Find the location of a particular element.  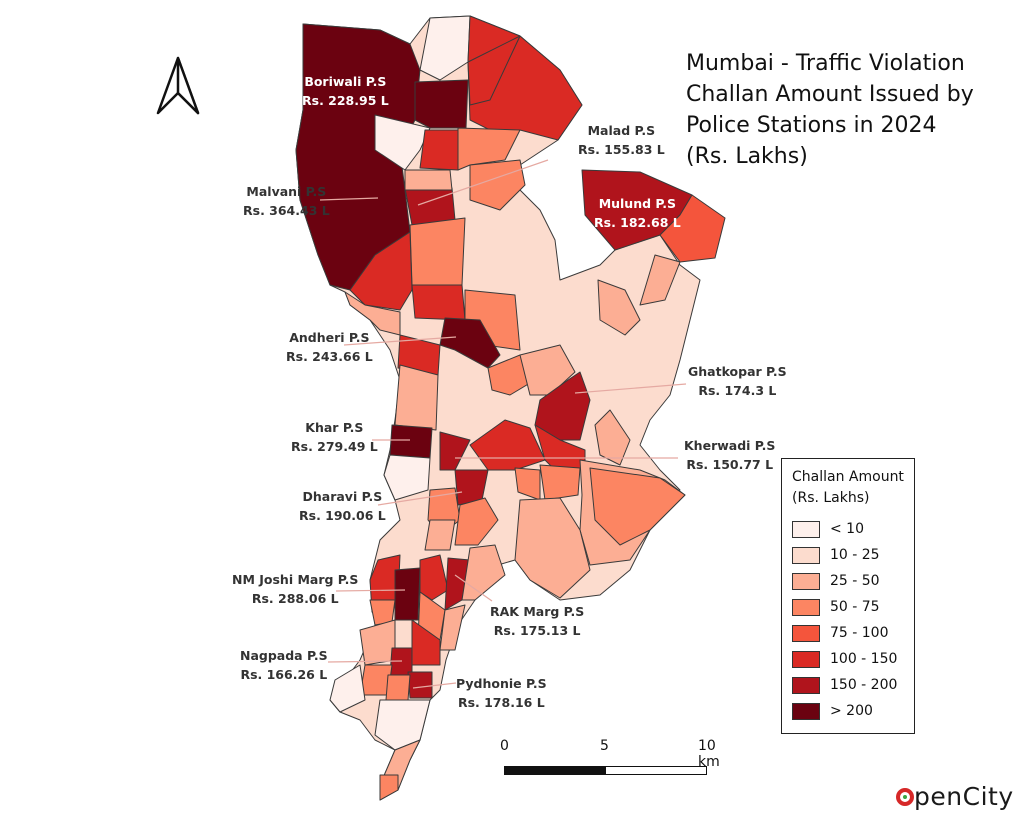

label-nagpada: Nagpada P.S Rs. 166.26 L is located at coordinates (284, 665).